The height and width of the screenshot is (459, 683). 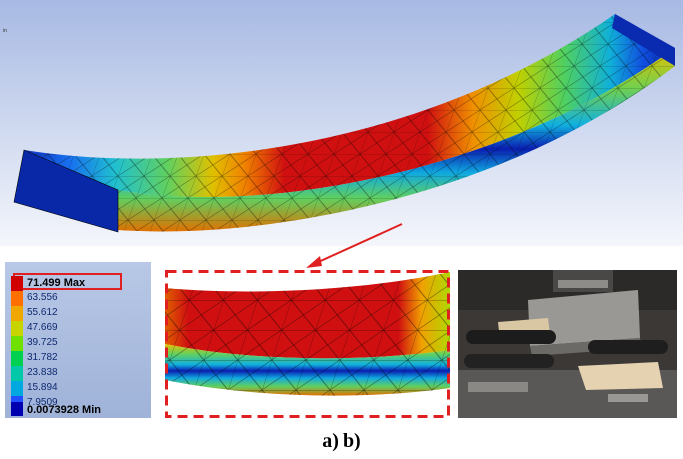 What do you see at coordinates (42, 402) in the screenshot?
I see `legend-label: 7.9509` at bounding box center [42, 402].